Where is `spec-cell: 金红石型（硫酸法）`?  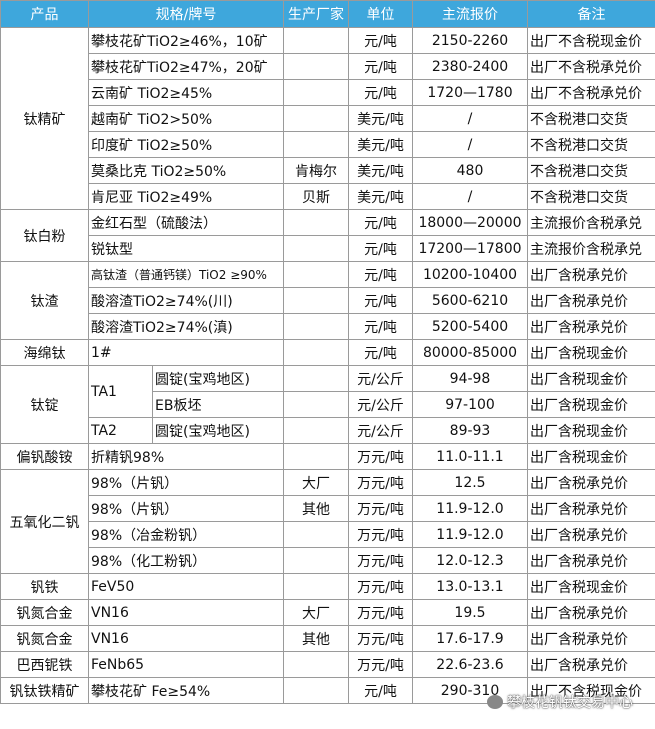
spec-cell: 金红石型（硫酸法） is located at coordinates (186, 222).